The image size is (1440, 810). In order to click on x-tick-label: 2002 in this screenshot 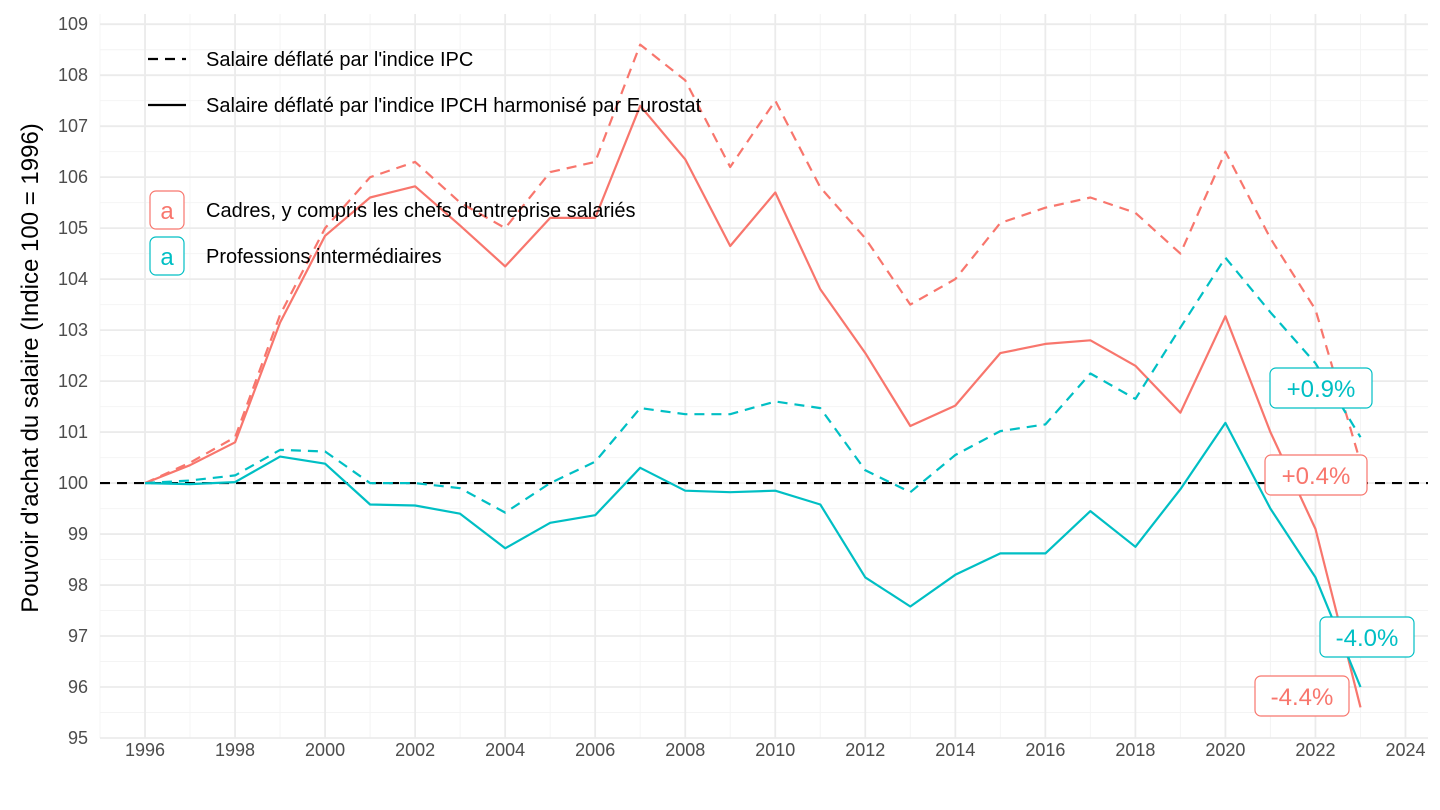, I will do `click(415, 750)`.